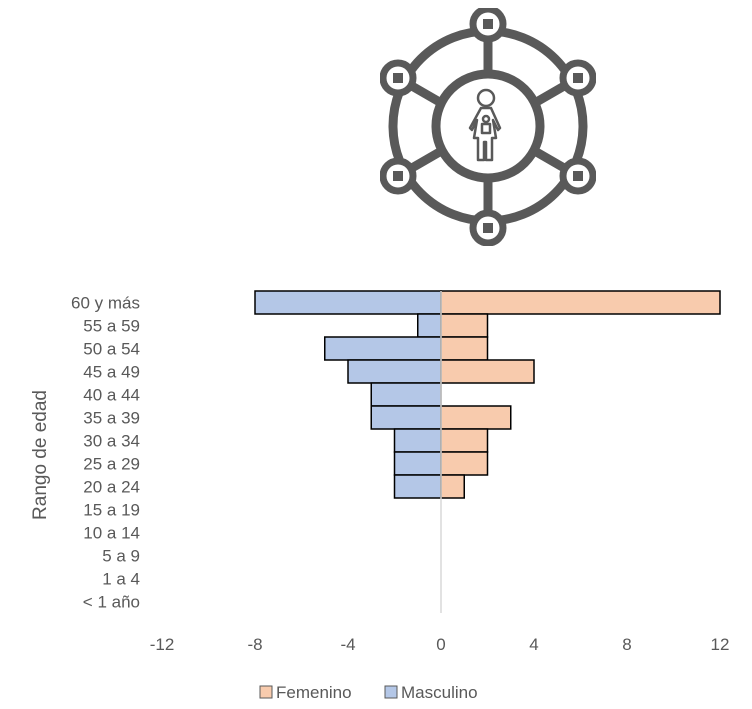 This screenshot has width=752, height=709. I want to click on bar-masculino-60-y-m-s, so click(348, 302).